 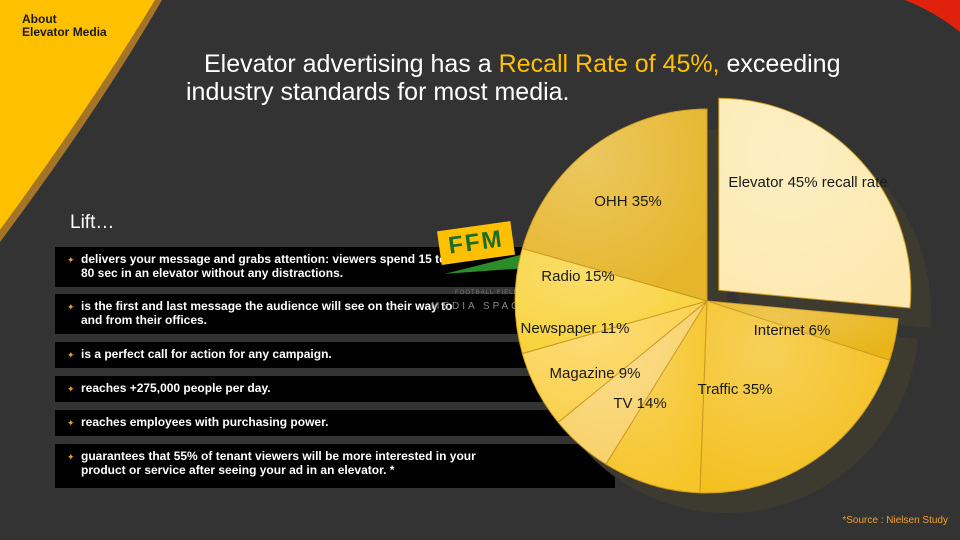 What do you see at coordinates (205, 422) in the screenshot?
I see `bullet-text: reaches employees with purchasing power.` at bounding box center [205, 422].